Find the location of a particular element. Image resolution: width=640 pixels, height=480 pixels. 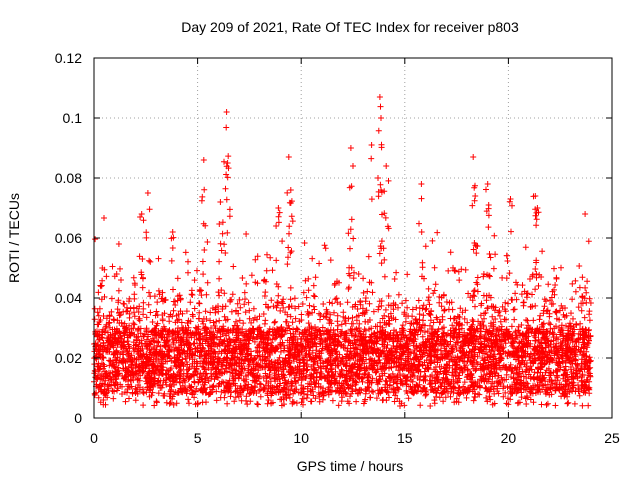

y-tick-label: 0.12 is located at coordinates (68, 58).